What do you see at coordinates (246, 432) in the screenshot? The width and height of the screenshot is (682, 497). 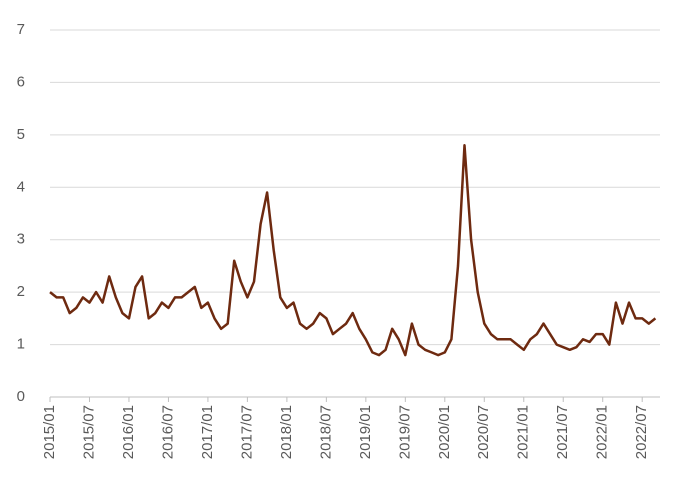 I see `x-tick-label: 2017/07` at bounding box center [246, 432].